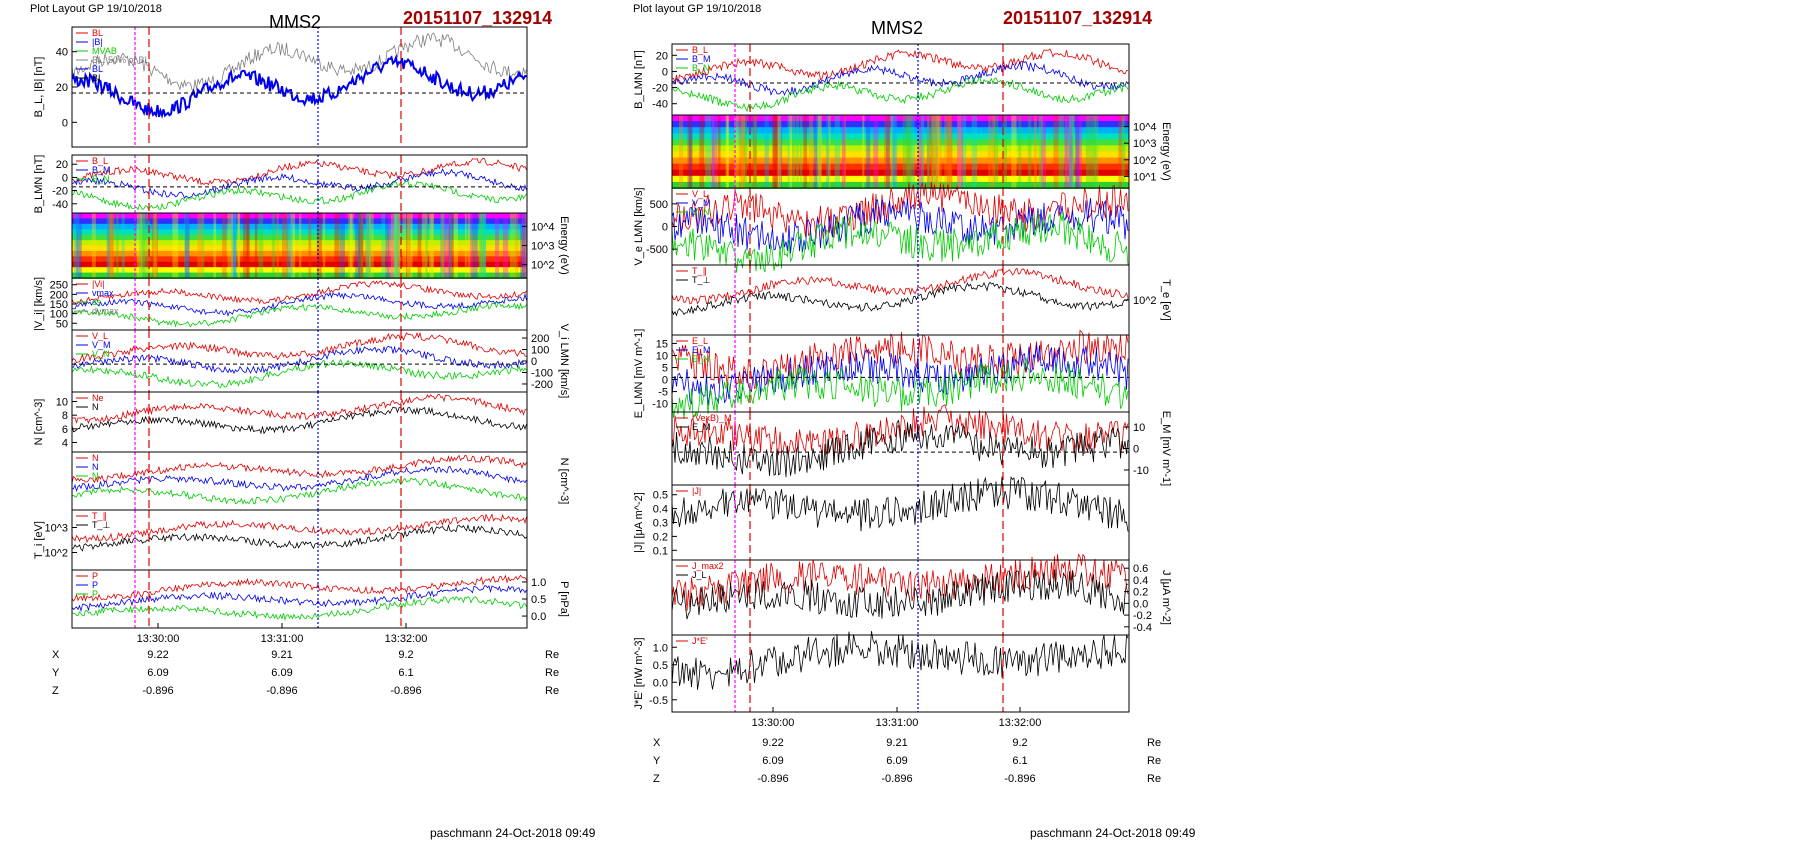 This screenshot has width=1804, height=841. I want to click on y-tick-label: 50, so click(62, 324).